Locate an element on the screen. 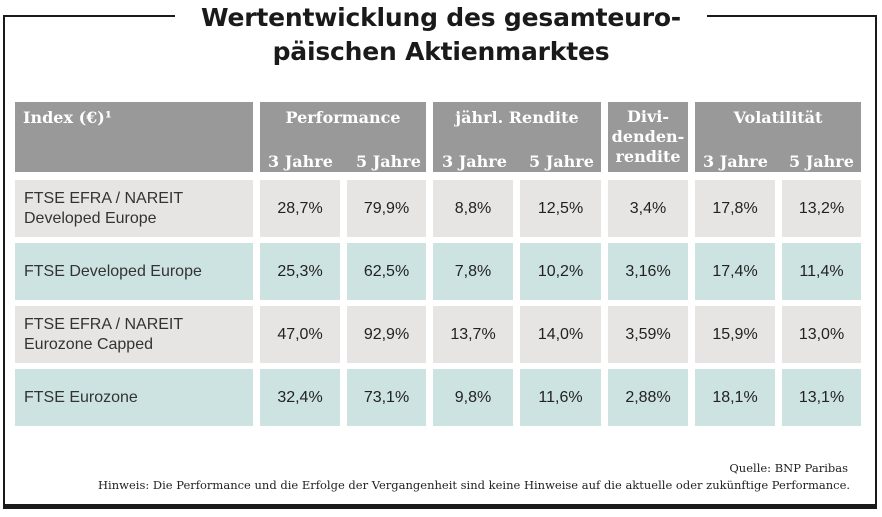 The height and width of the screenshot is (517, 882). header-volatilitaet-3y: 3 Jahre is located at coordinates (735, 161).